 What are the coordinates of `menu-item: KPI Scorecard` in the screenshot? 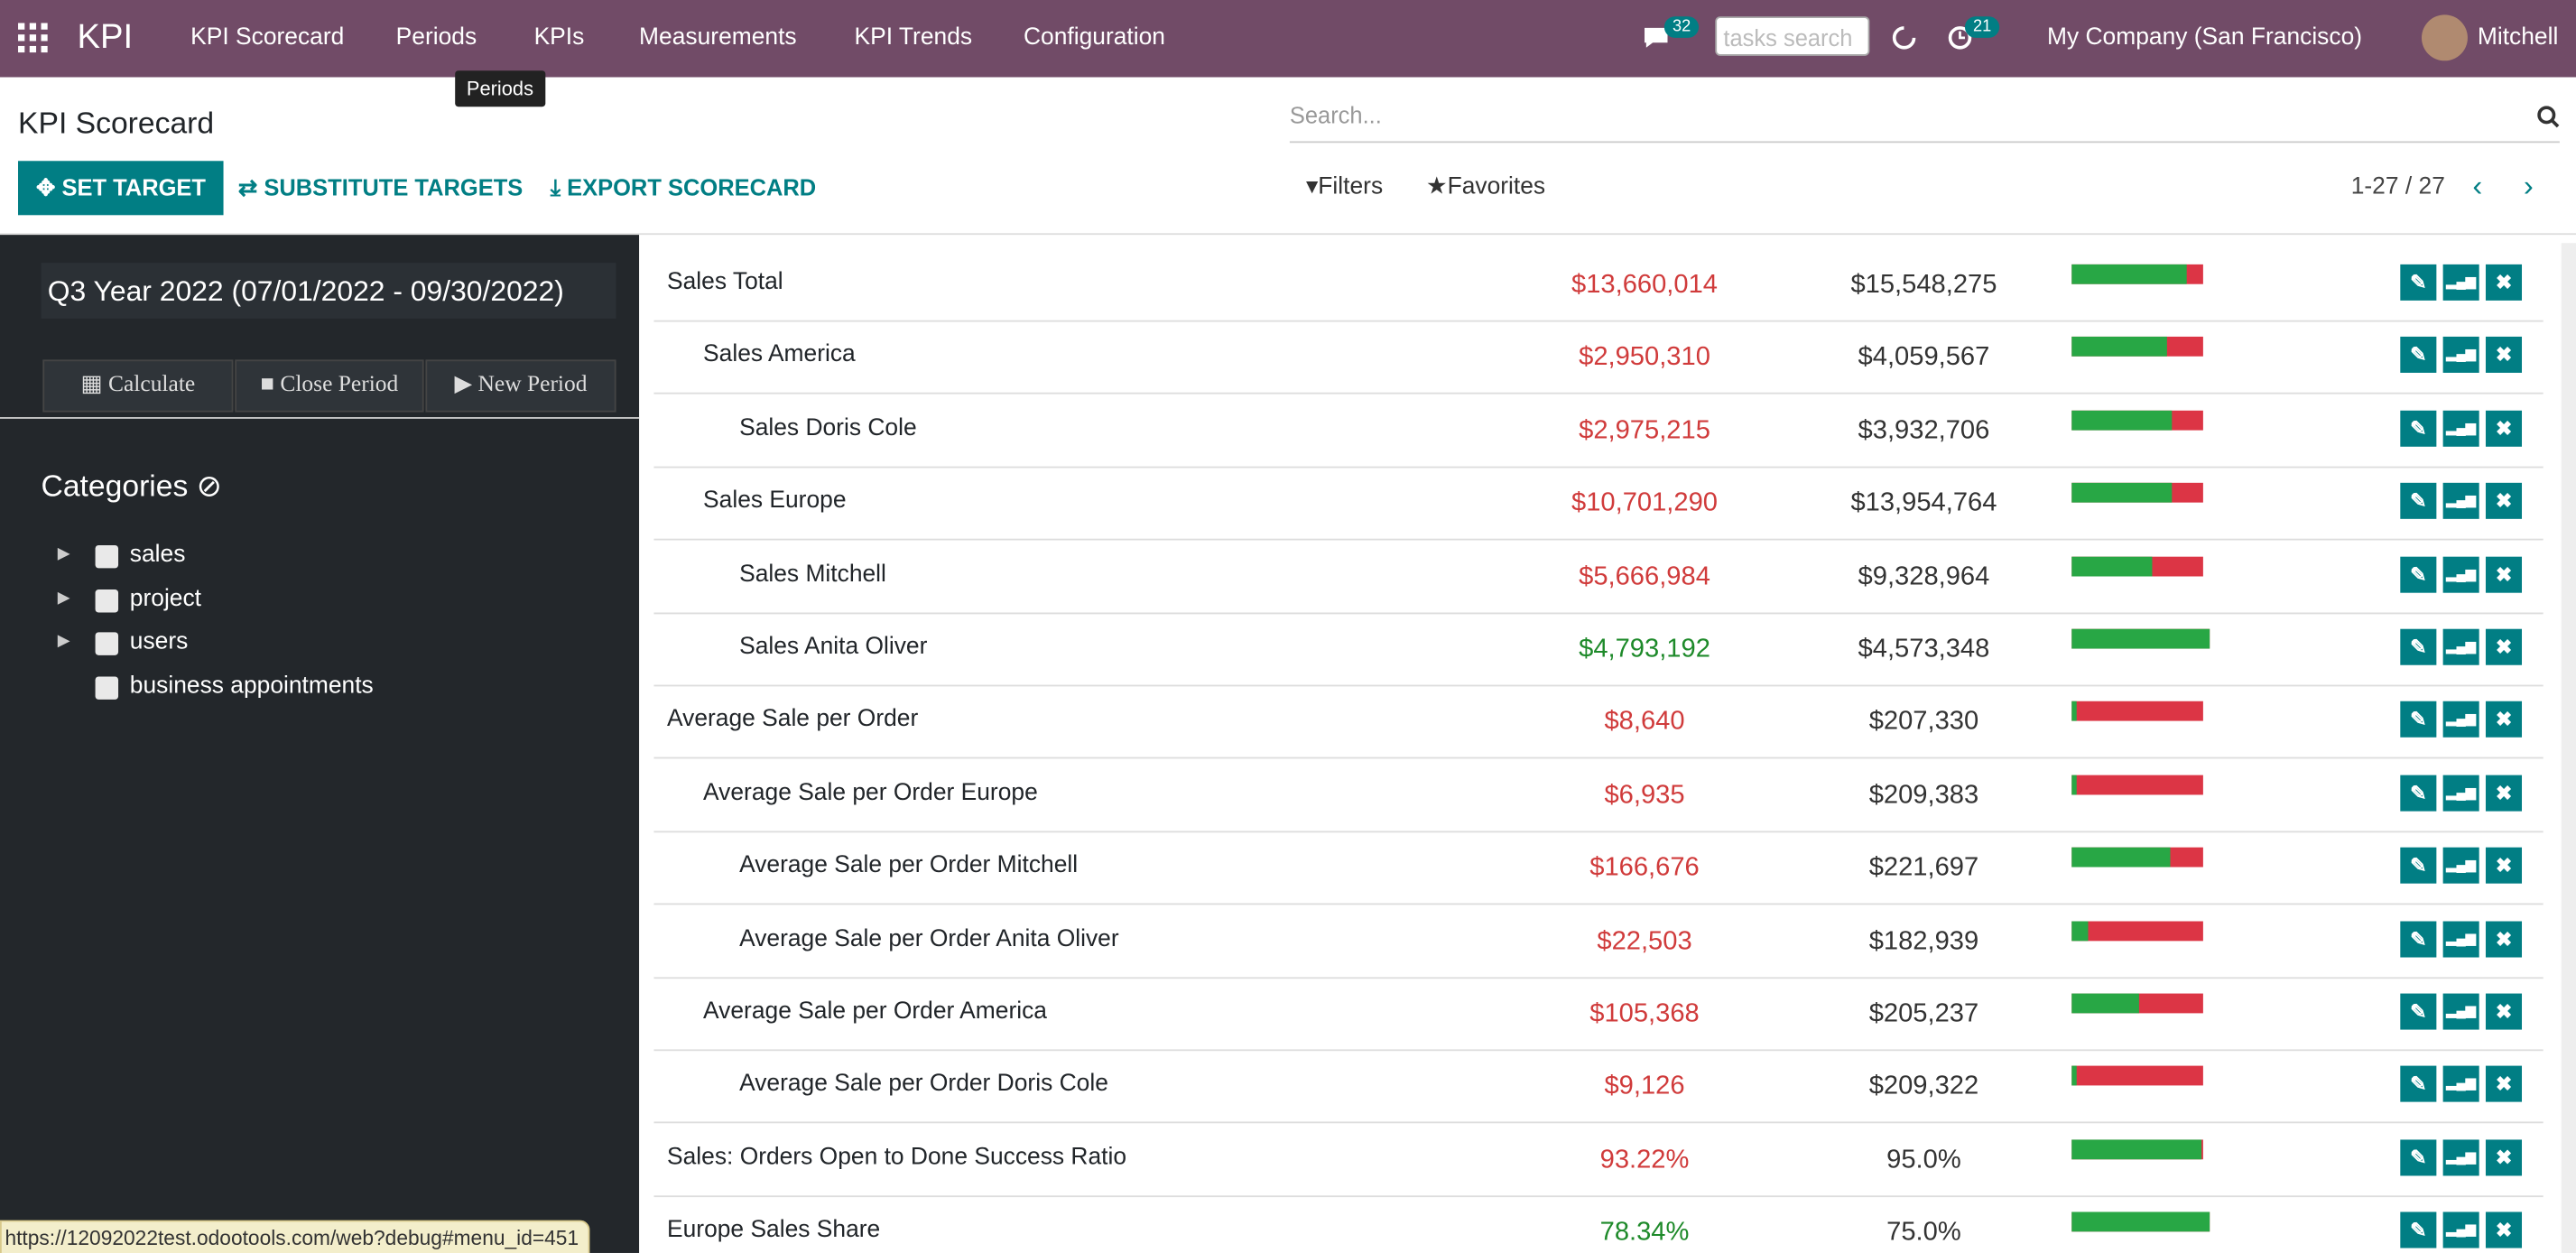 It's located at (267, 37).